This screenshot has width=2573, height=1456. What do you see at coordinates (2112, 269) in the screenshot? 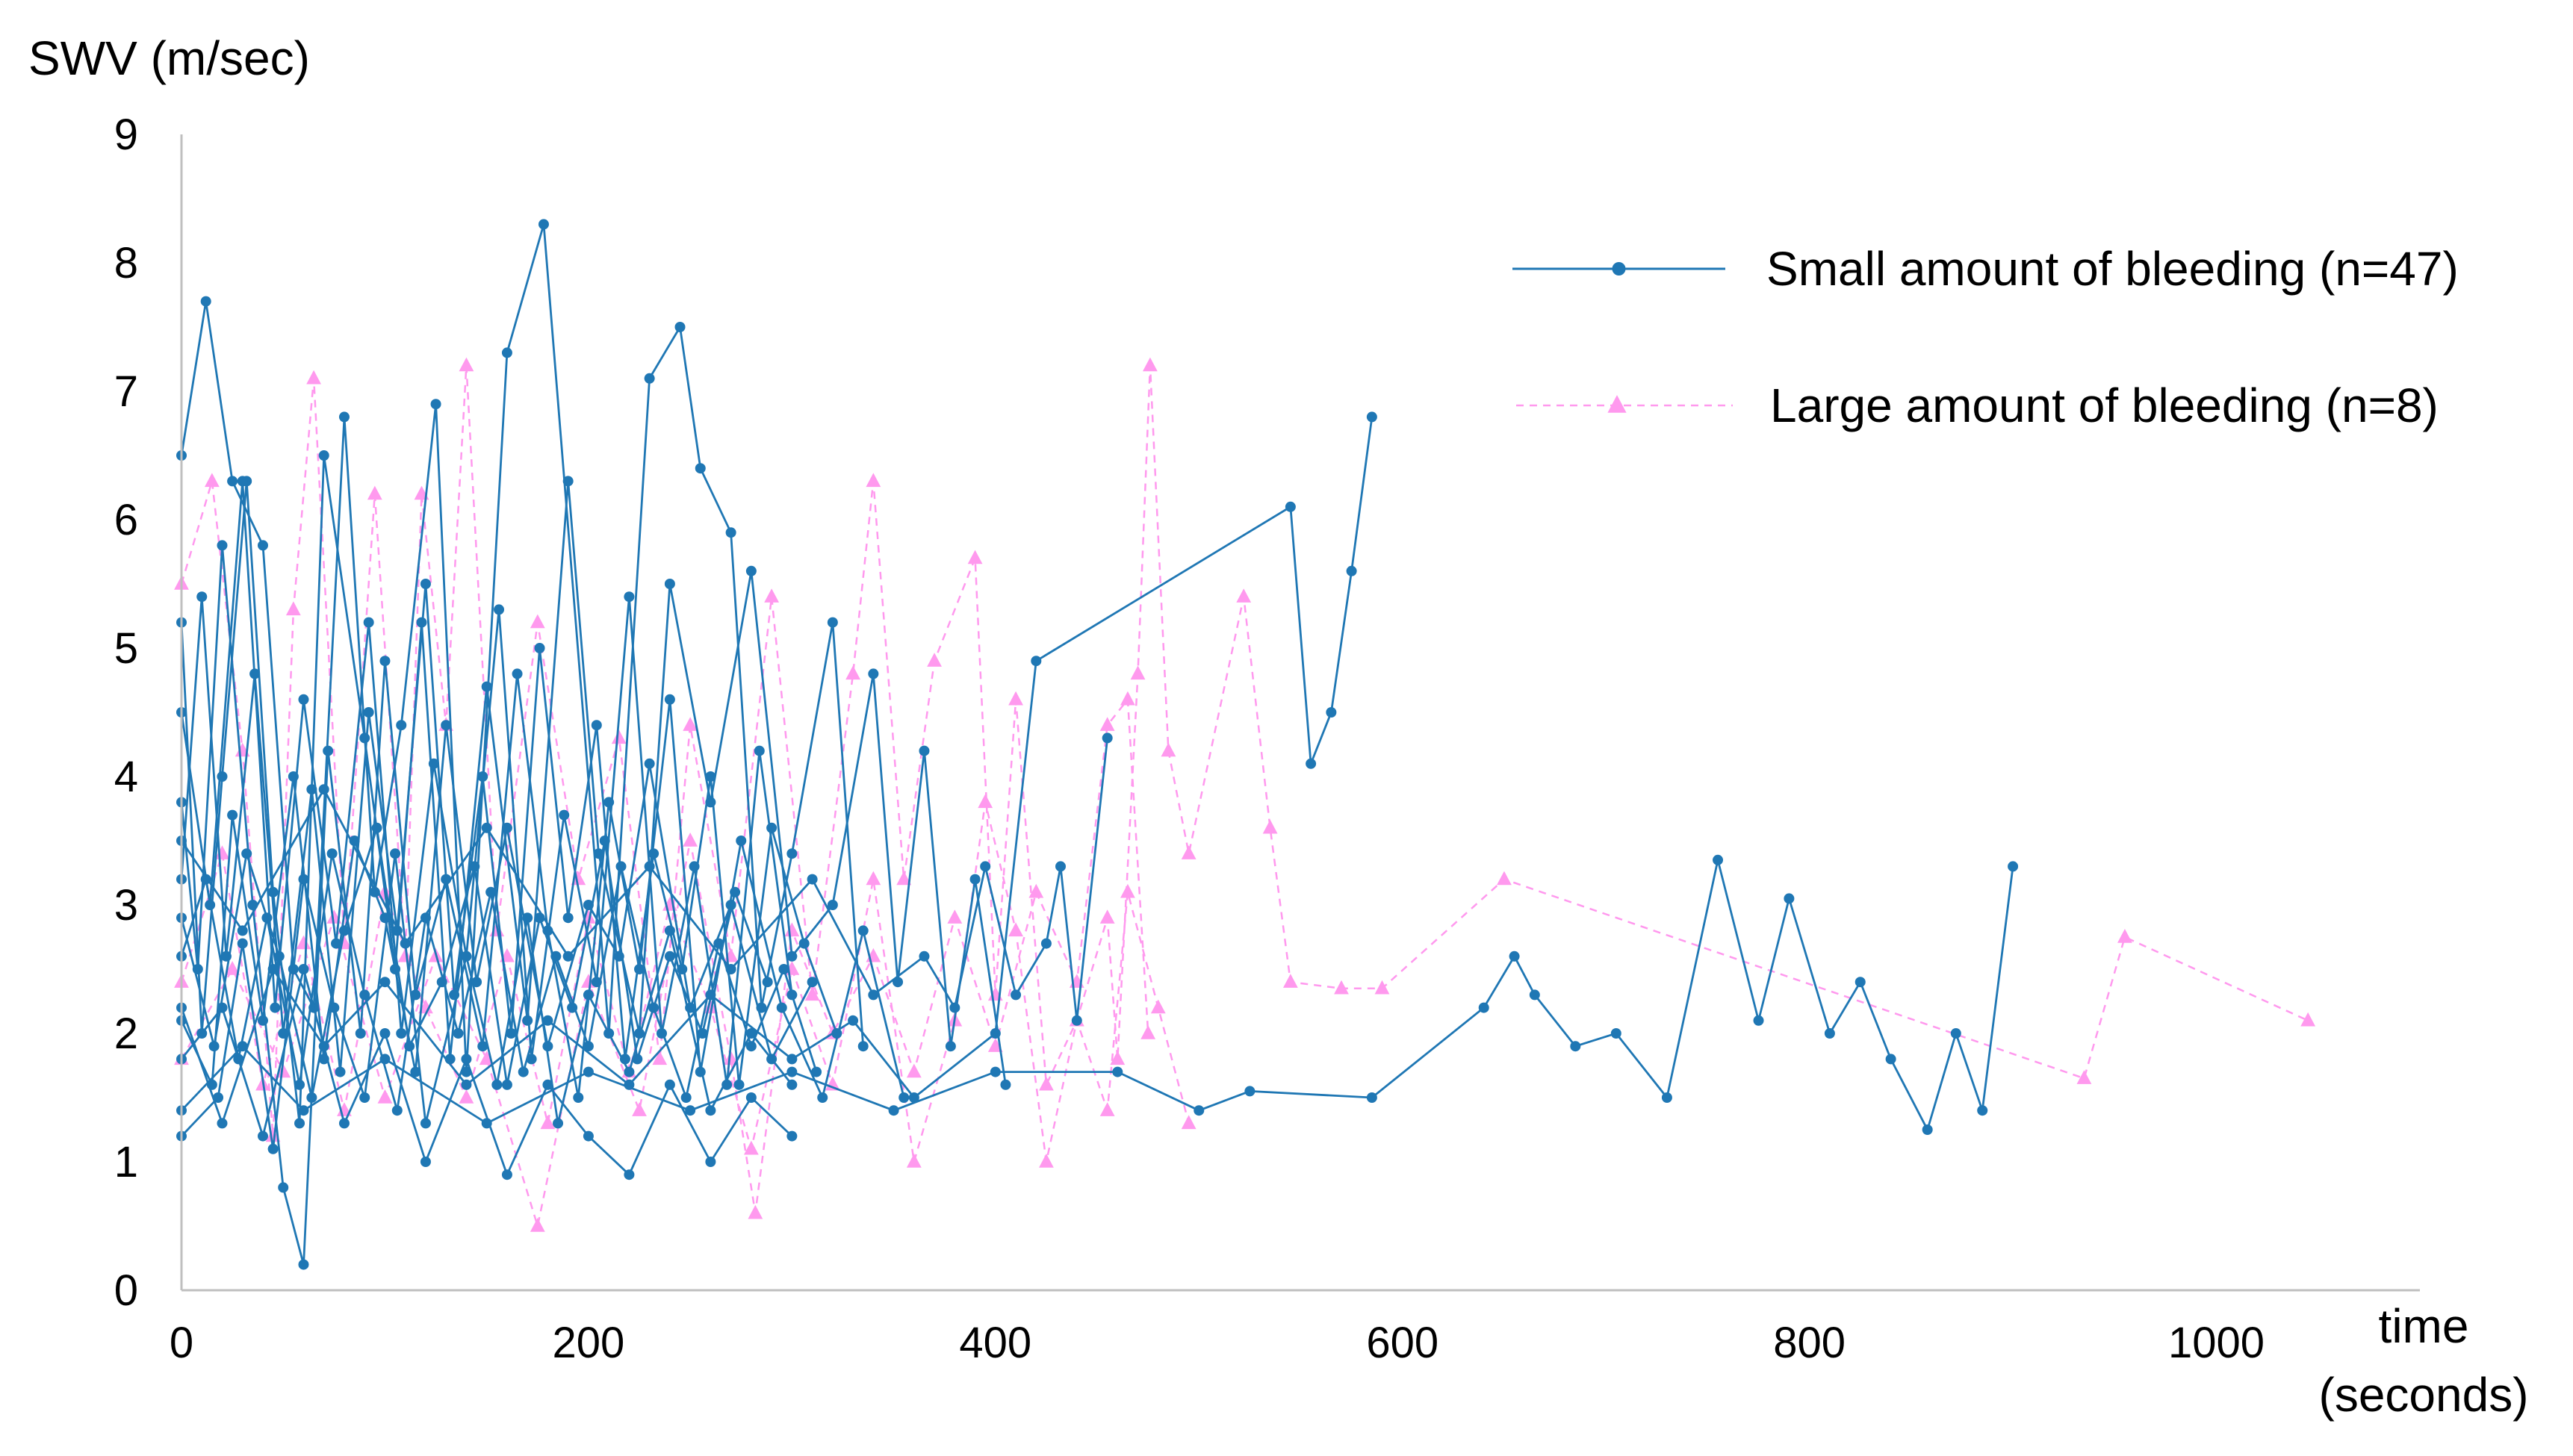
I see `legend-label: Small amount of bleeding (n=47)` at bounding box center [2112, 269].